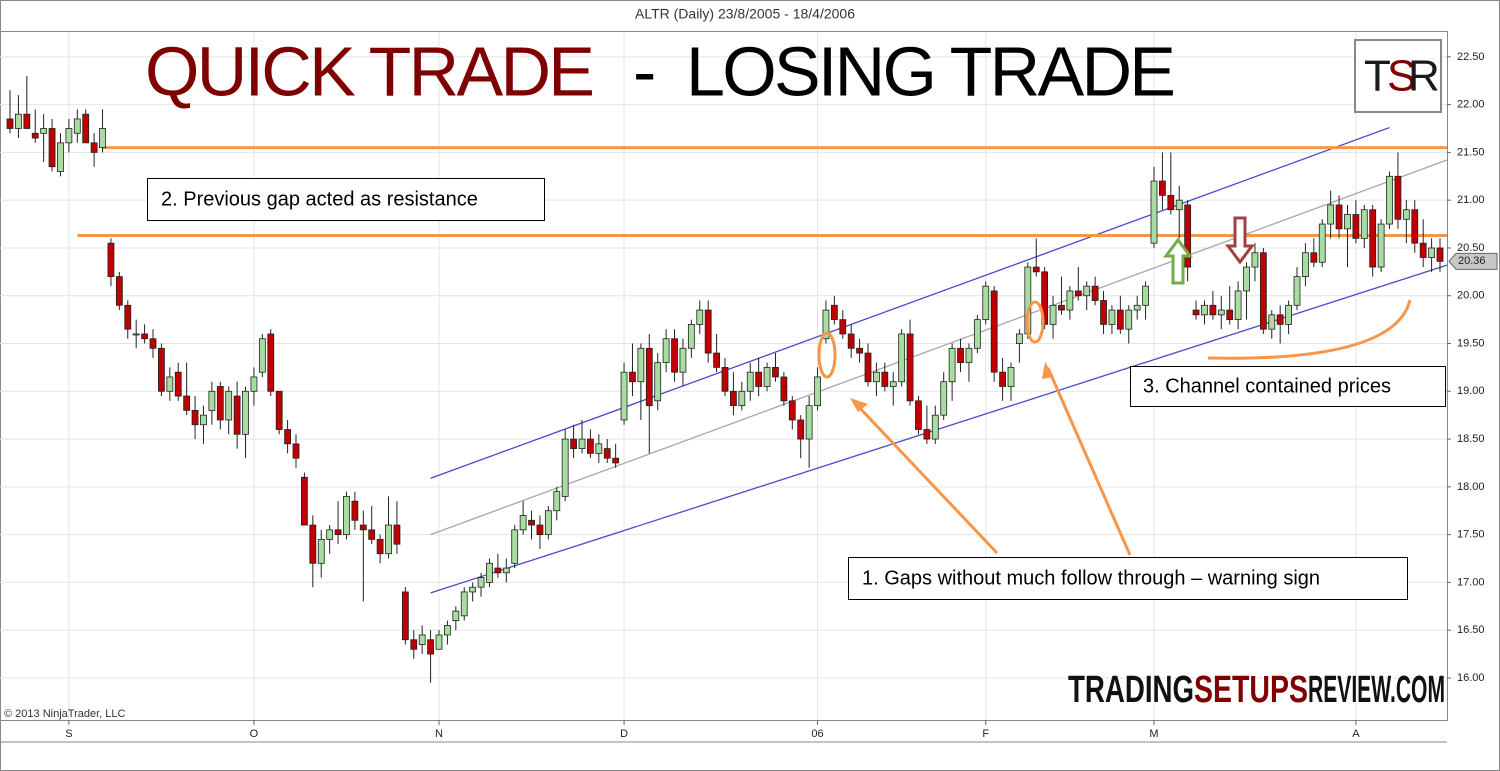  What do you see at coordinates (64, 714) in the screenshot?
I see `copyright: © 2013 NinjaTrader, LLC` at bounding box center [64, 714].